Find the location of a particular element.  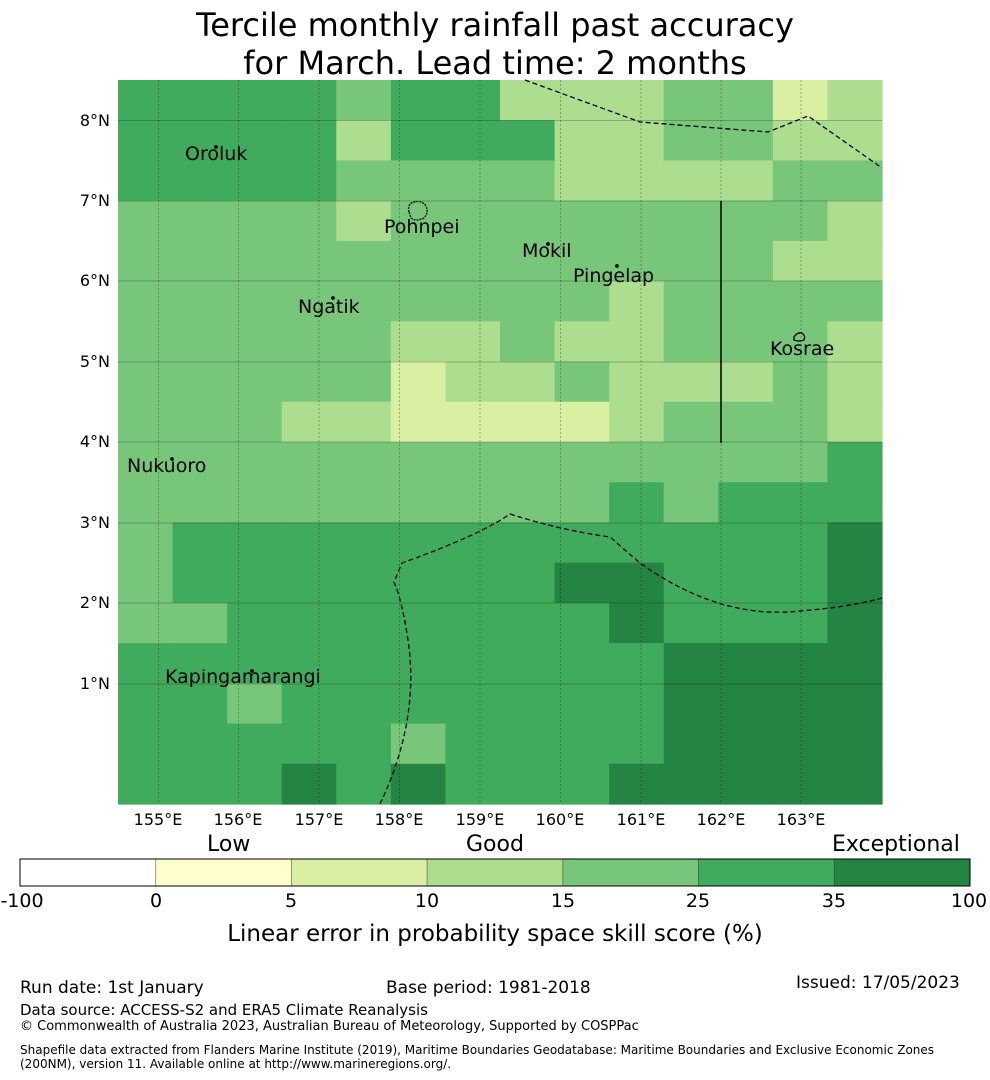

colorbar-category-low: Low is located at coordinates (229, 844).